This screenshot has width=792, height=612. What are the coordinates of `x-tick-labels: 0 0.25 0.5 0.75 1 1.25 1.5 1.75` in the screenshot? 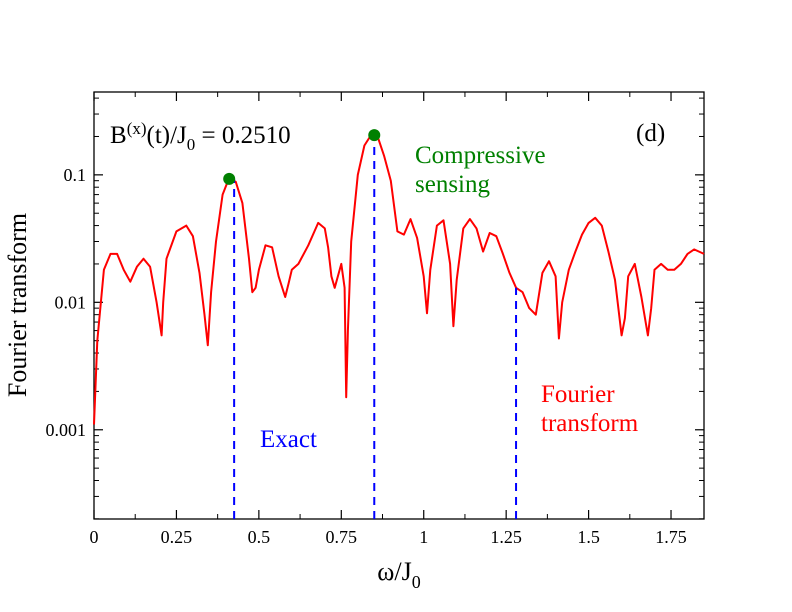 It's located at (388, 537).